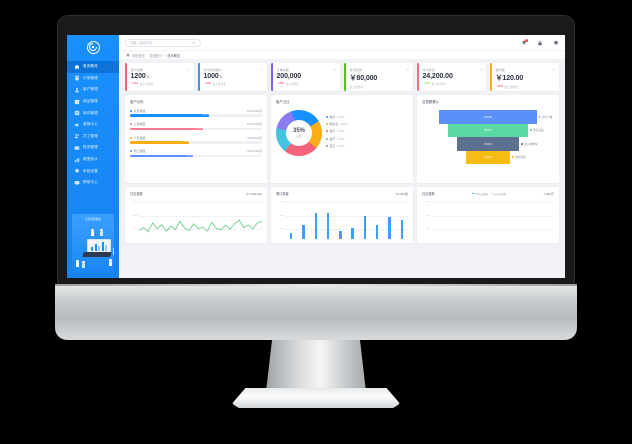 Image resolution: width=632 pixels, height=444 pixels. Describe the element at coordinates (135, 228) in the screenshot. I see `y-tick-2: 1000` at that location.